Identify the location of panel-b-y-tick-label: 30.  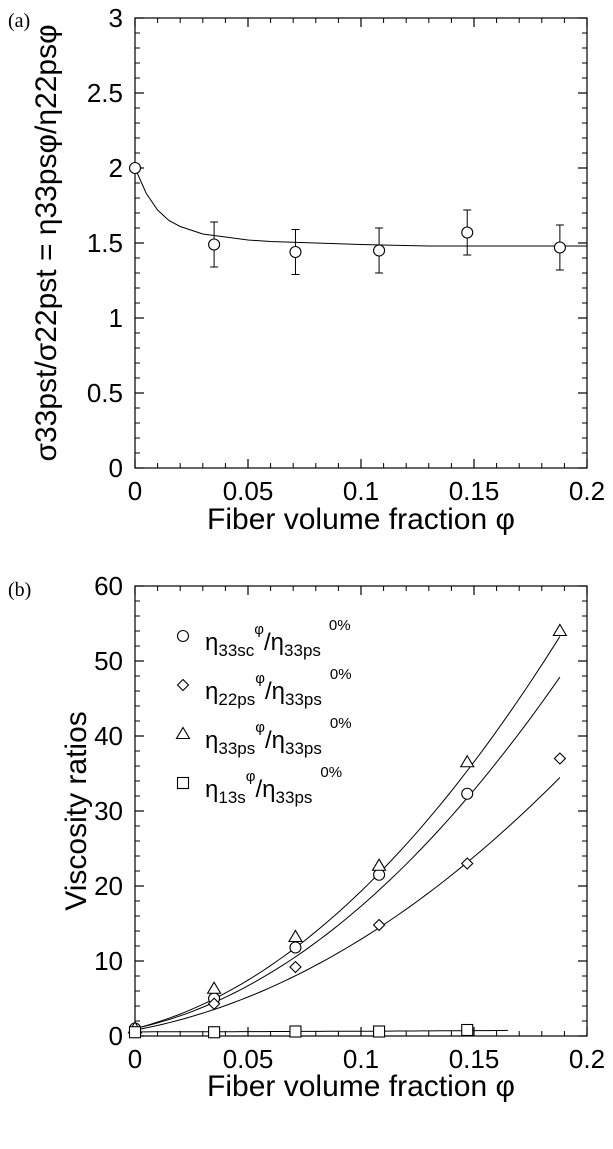
(108, 811).